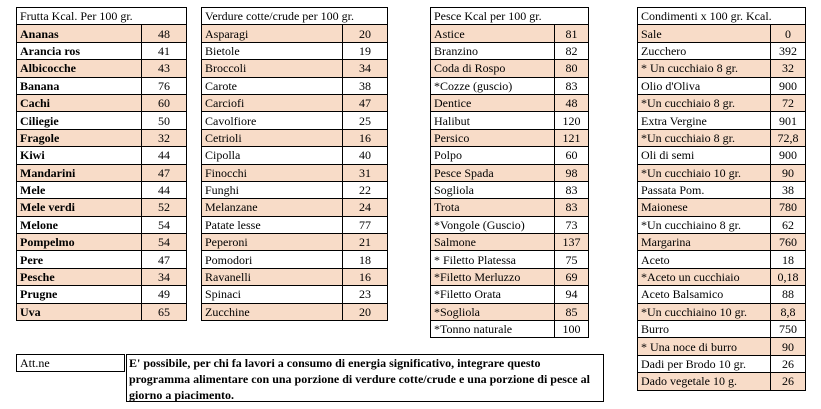 The height and width of the screenshot is (409, 821). I want to click on condimenti-item-name: Burro, so click(704, 329).